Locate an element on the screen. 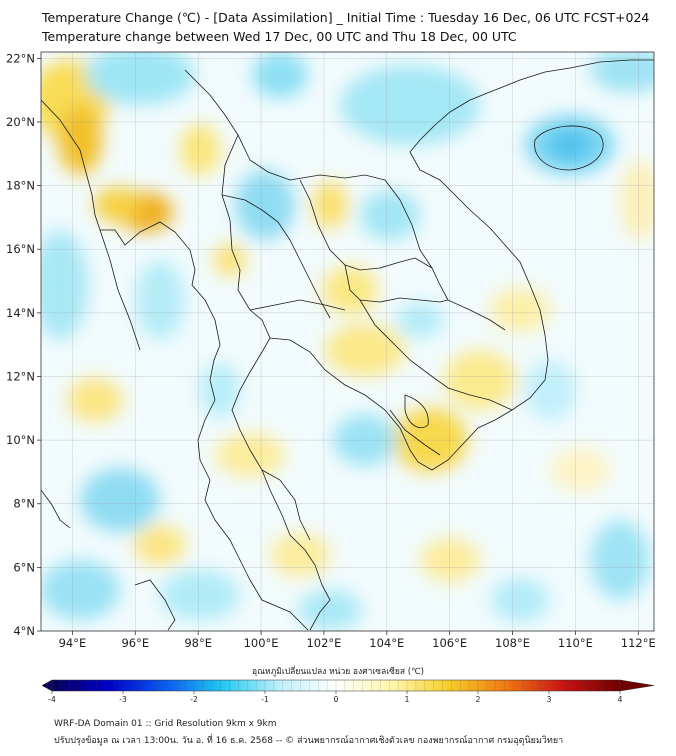  lat-label: 18°N is located at coordinates (20, 186).